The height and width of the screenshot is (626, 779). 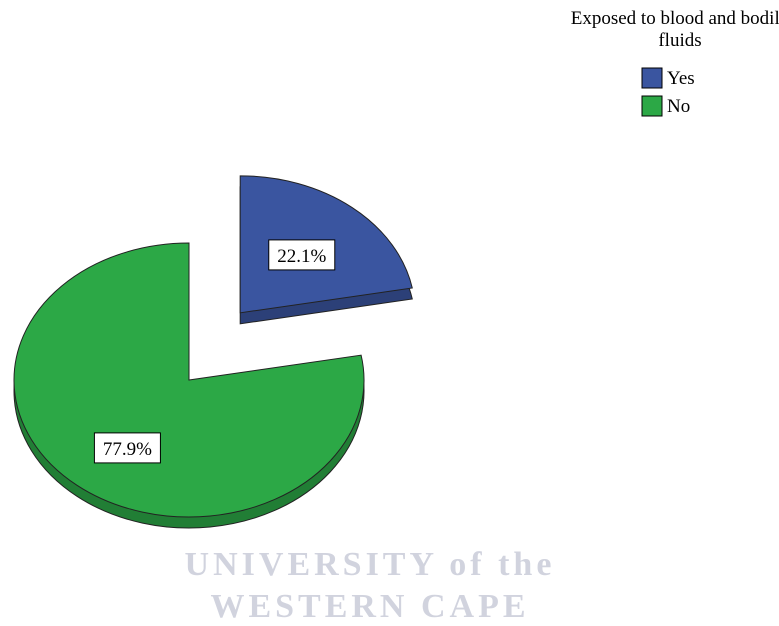 What do you see at coordinates (678, 106) in the screenshot?
I see `legend-label: No` at bounding box center [678, 106].